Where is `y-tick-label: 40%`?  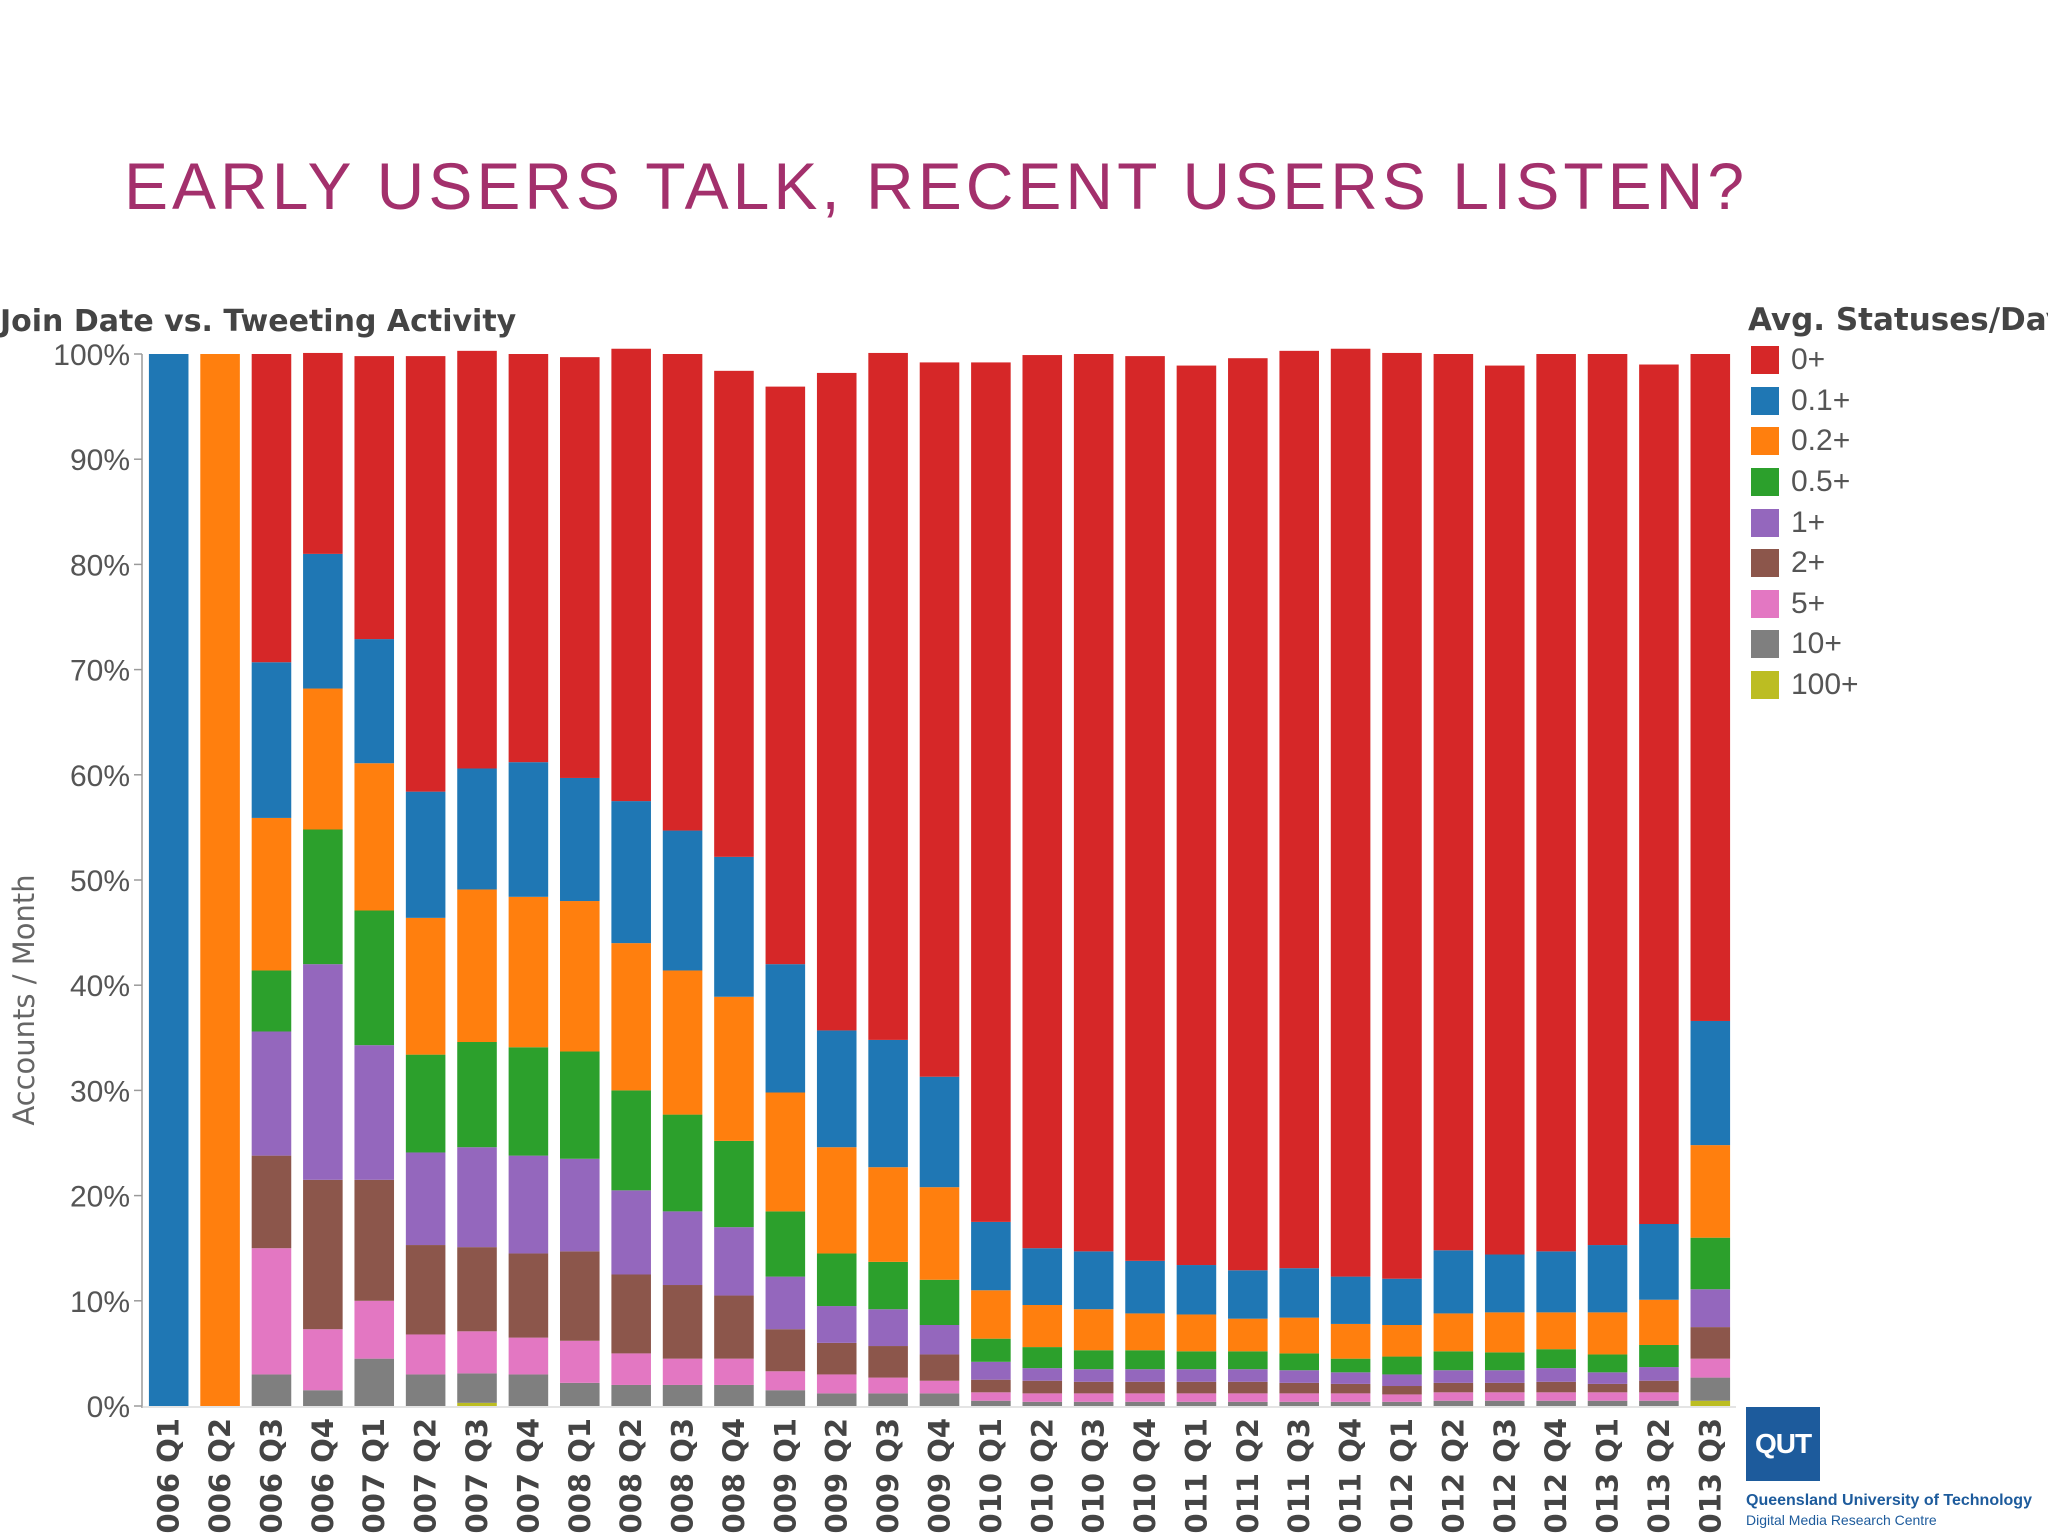
y-tick-label: 40% is located at coordinates (100, 986).